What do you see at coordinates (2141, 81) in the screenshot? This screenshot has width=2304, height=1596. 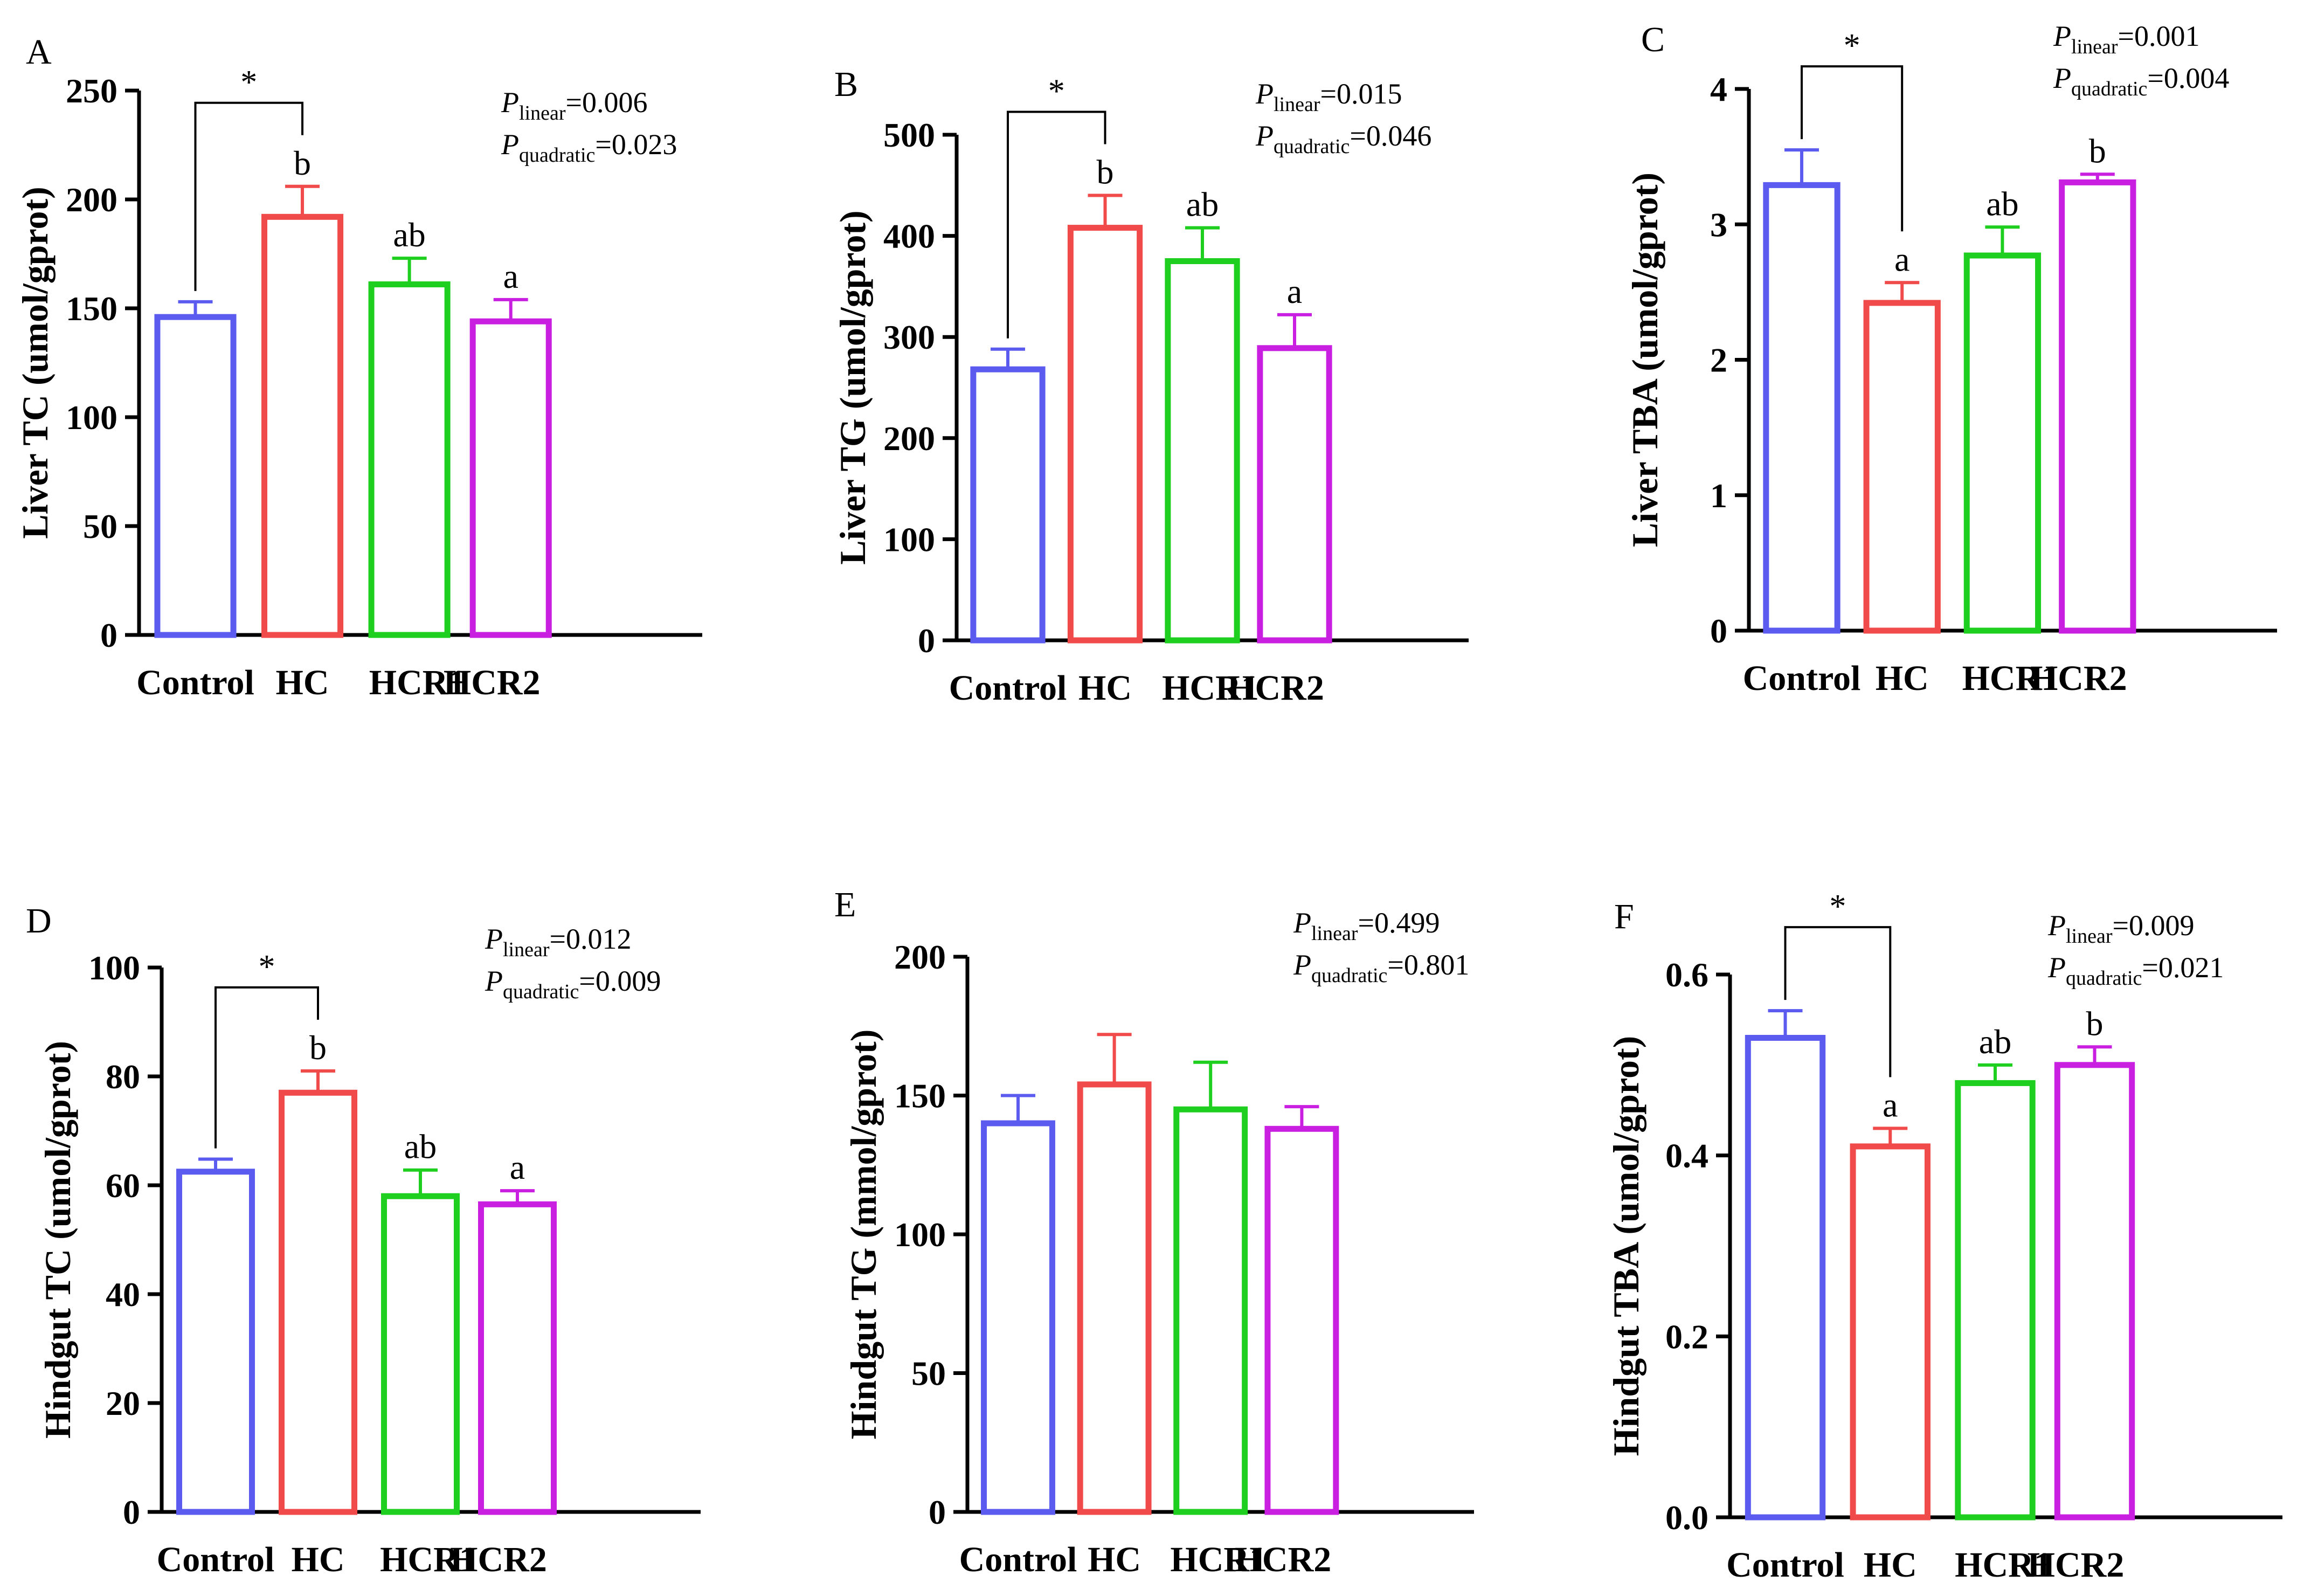 I see `p-quadratic: Pquadratic=0.004` at bounding box center [2141, 81].